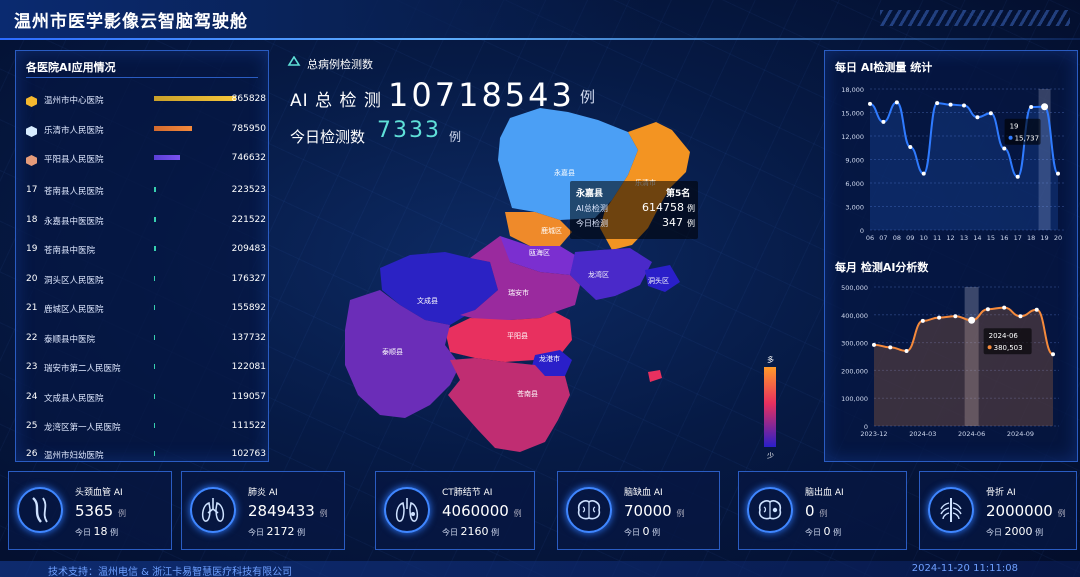 This screenshot has height=577, width=1080. Describe the element at coordinates (964, 568) in the screenshot. I see `clock: 2024-11-20 11:11:08` at that location.